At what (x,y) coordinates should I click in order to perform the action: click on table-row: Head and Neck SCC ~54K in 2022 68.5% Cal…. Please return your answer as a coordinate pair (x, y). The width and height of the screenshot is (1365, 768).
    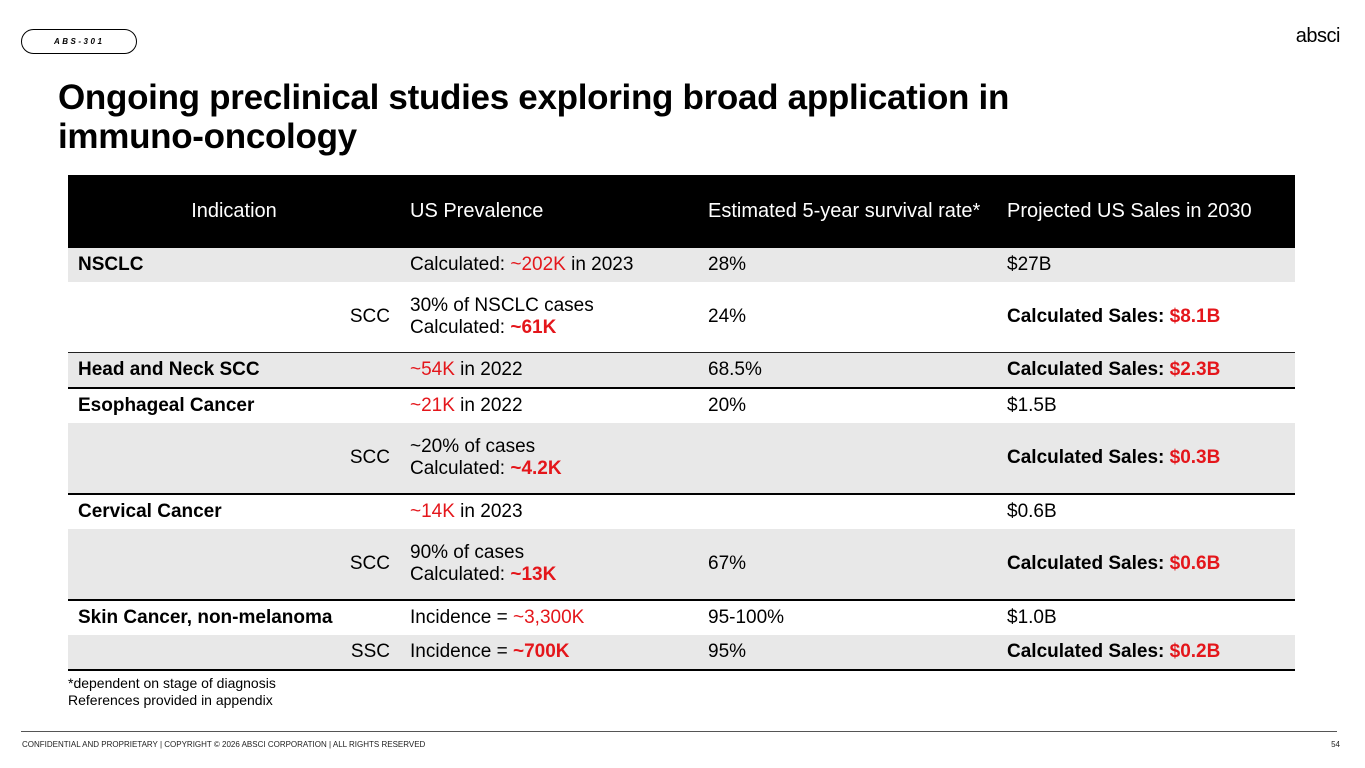
    Looking at the image, I should click on (681, 370).